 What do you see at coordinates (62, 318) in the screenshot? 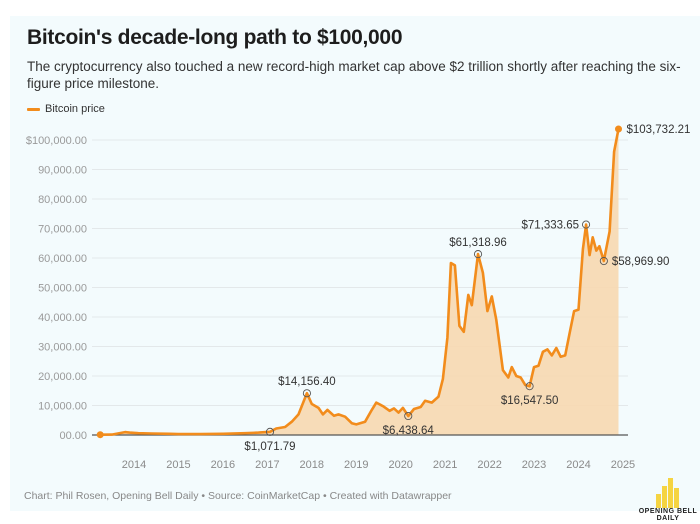
I see `y-tick-label: 40,000.00` at bounding box center [62, 318].